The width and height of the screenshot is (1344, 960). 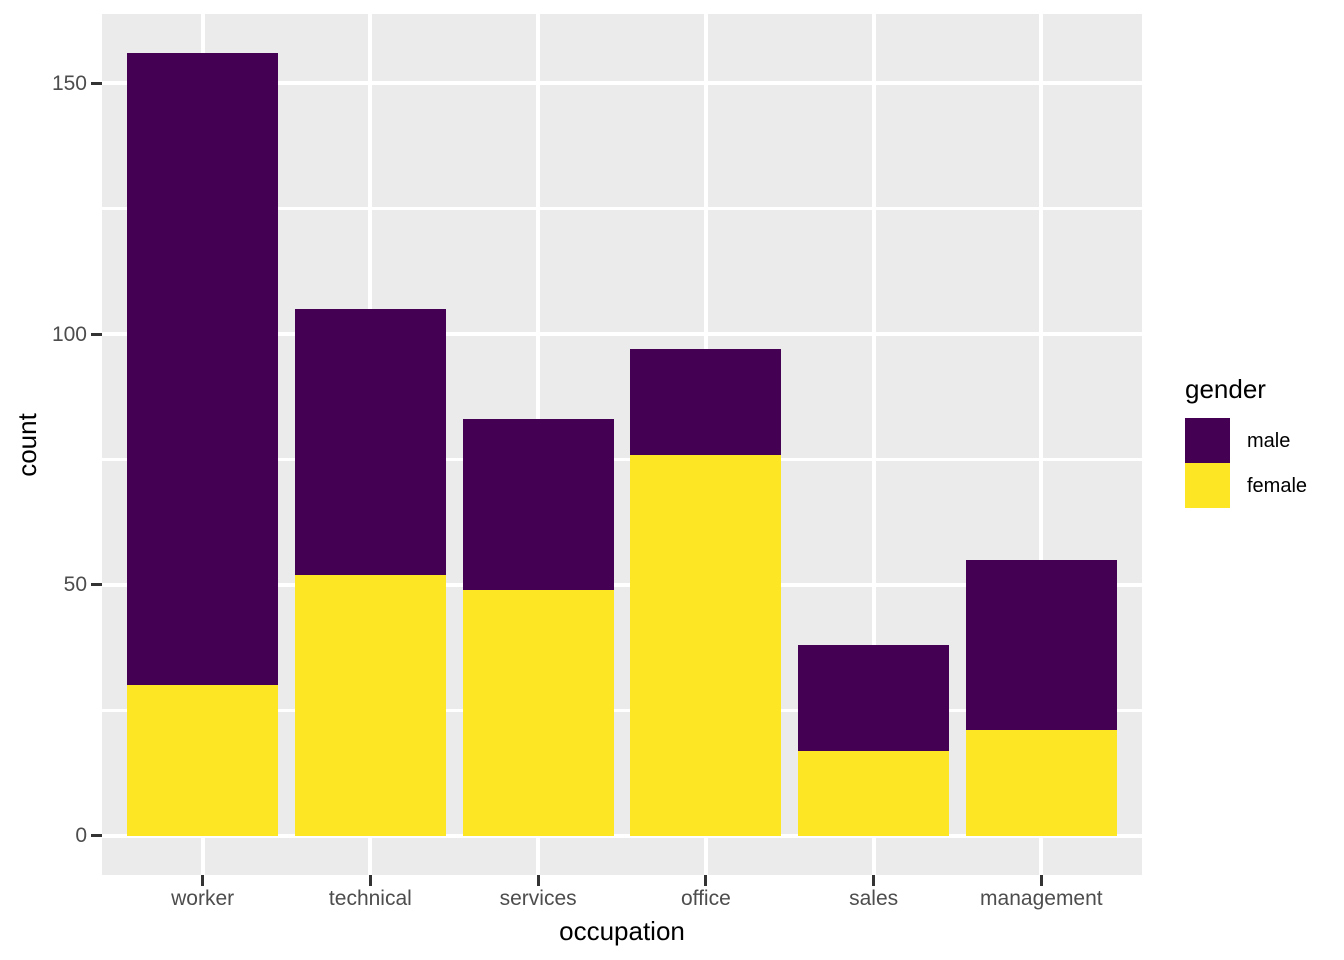 What do you see at coordinates (705, 898) in the screenshot?
I see `x-tick-label-office: office` at bounding box center [705, 898].